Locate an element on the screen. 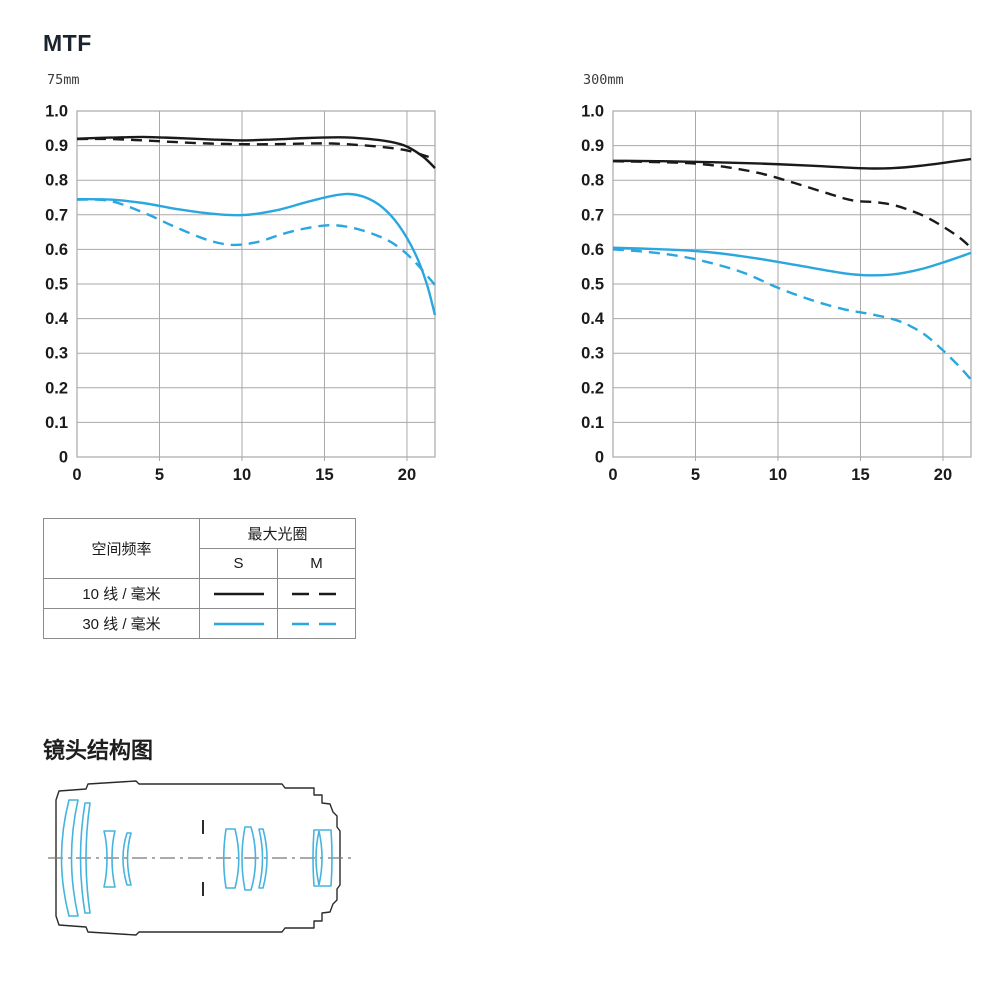 Image resolution: width=1000 pixels, height=1000 pixels. focal-length-label-75mm: 75mm is located at coordinates (63, 80).